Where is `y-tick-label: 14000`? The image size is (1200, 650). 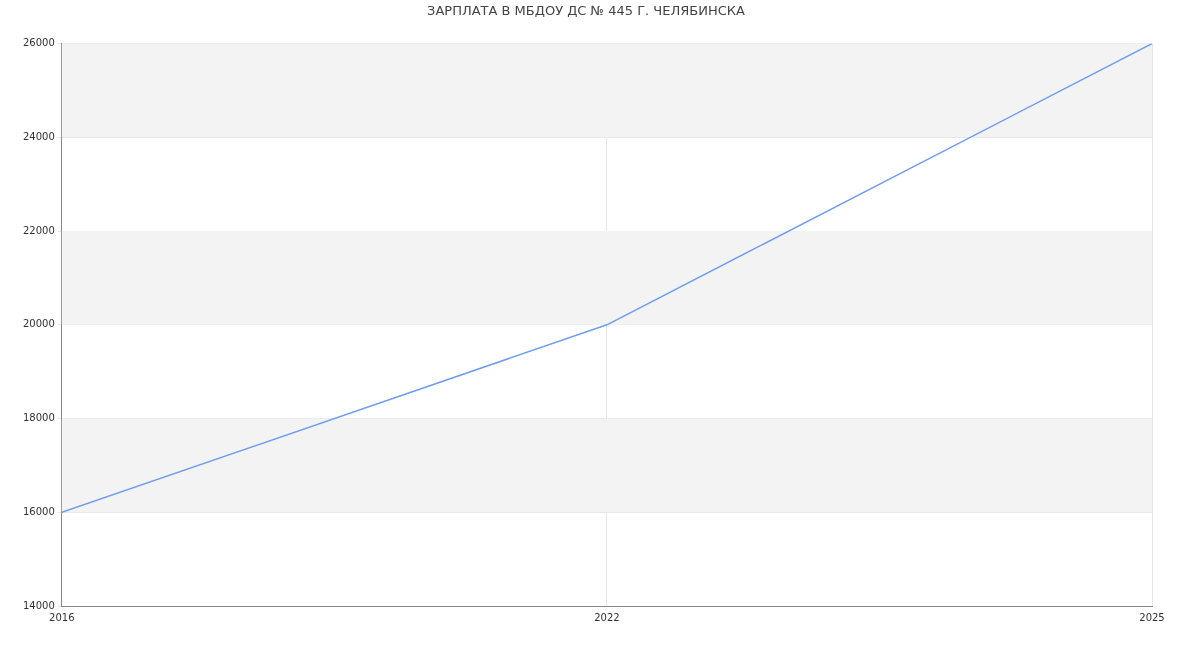 y-tick-label: 14000 is located at coordinates (39, 605).